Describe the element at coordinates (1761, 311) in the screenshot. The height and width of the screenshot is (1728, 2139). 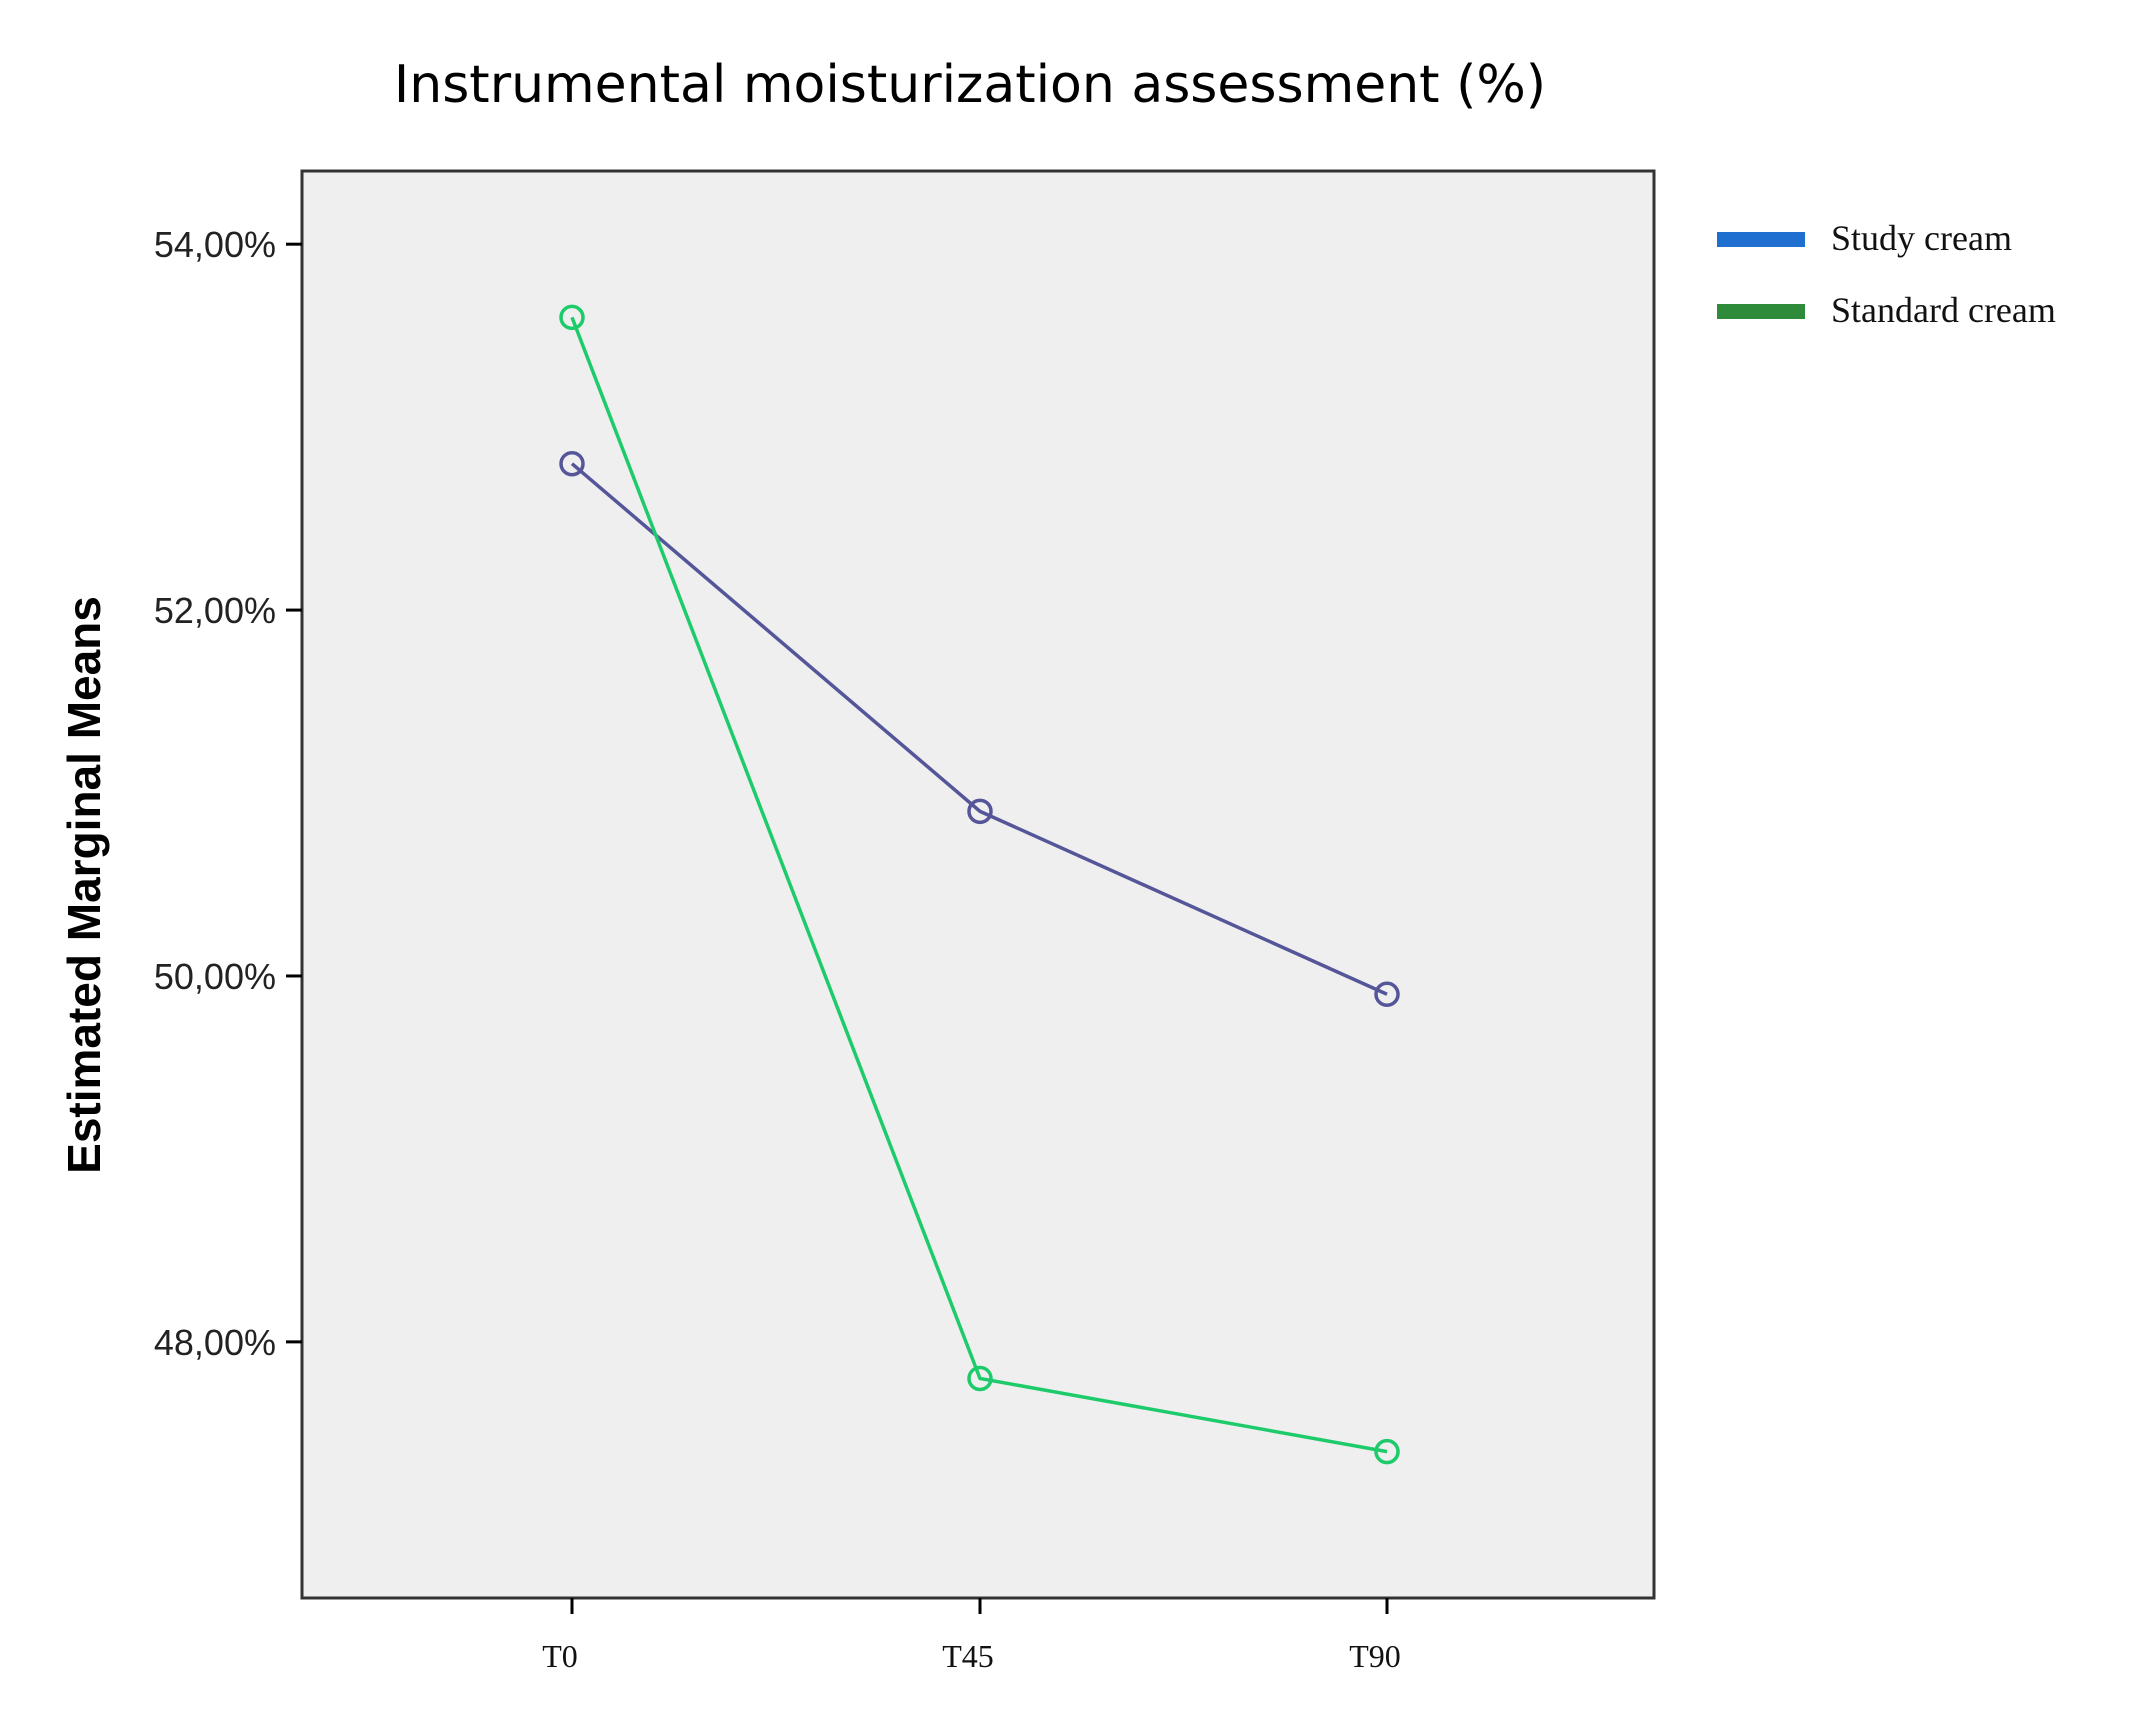
I see `legend-swatch-standard-cream` at that location.